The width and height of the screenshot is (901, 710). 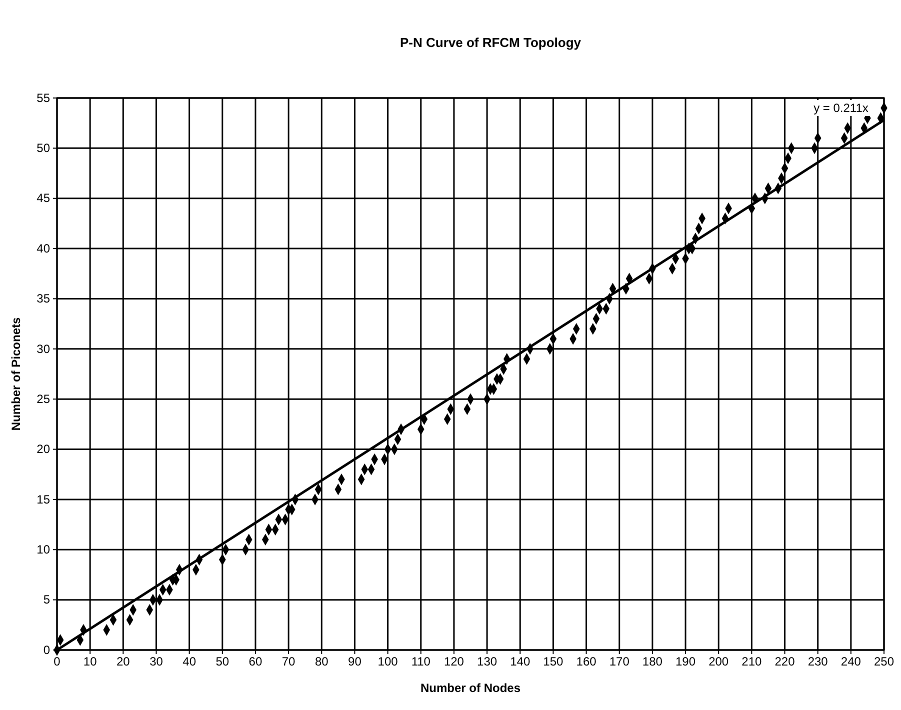 I want to click on x-tick-label: 20, so click(x=123, y=661).